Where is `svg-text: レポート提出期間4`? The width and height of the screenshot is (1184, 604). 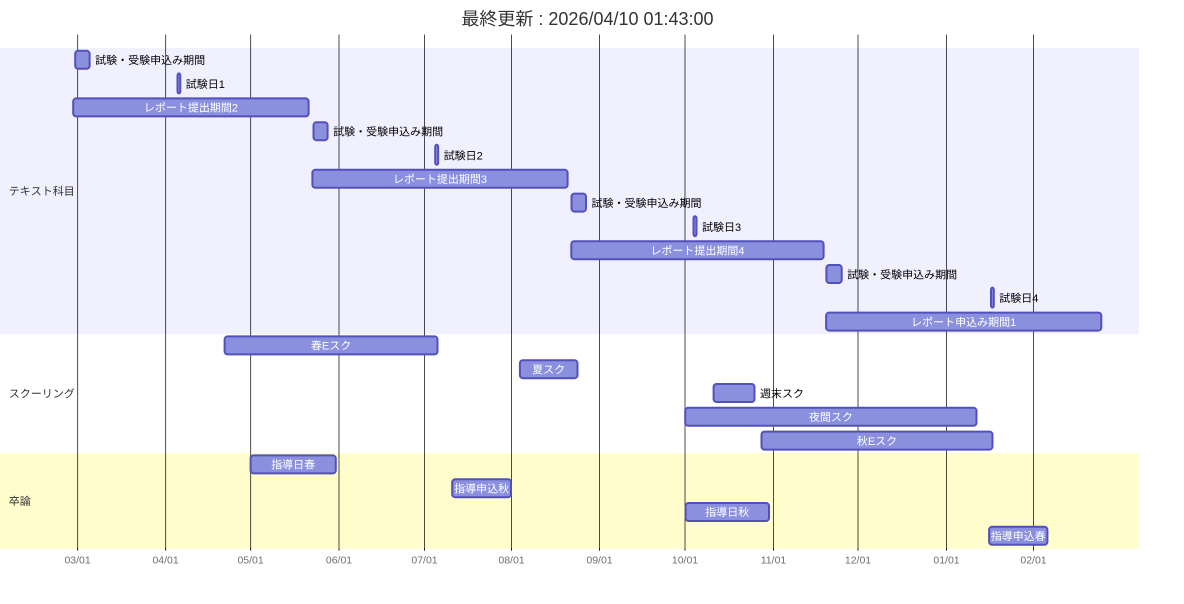 svg-text: レポート提出期間4 is located at coordinates (697, 250).